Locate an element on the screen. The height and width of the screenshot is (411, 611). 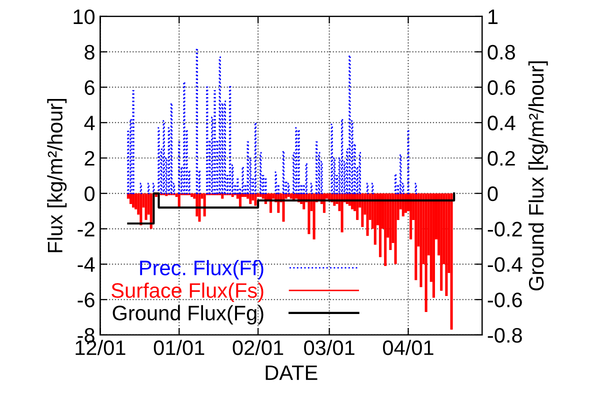
y-axis-title: Flux [kg/m²/hour] is located at coordinates (57, 175).